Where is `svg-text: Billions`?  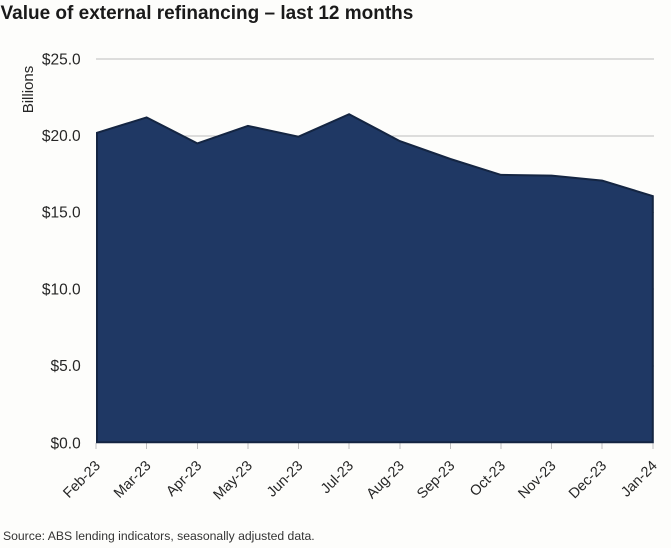
svg-text: Billions is located at coordinates (28, 90).